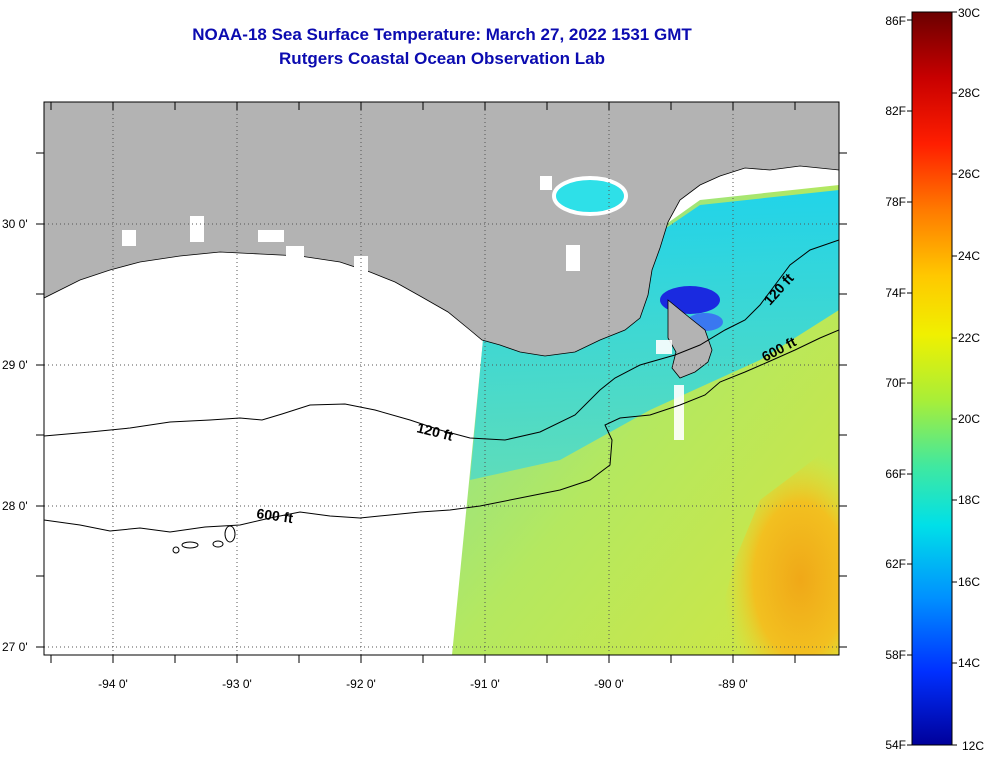 The image size is (992, 761). Describe the element at coordinates (15, 365) in the screenshot. I see `lat-label: 29 0'` at that location.